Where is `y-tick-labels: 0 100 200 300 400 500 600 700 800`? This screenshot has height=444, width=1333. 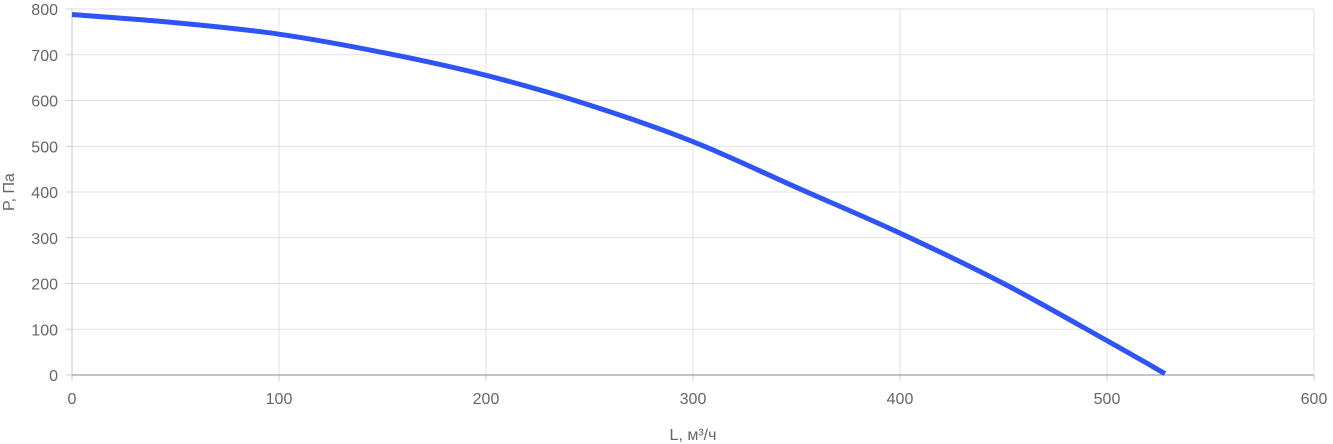 y-tick-labels: 0 100 200 300 400 500 600 700 800 is located at coordinates (44, 193).